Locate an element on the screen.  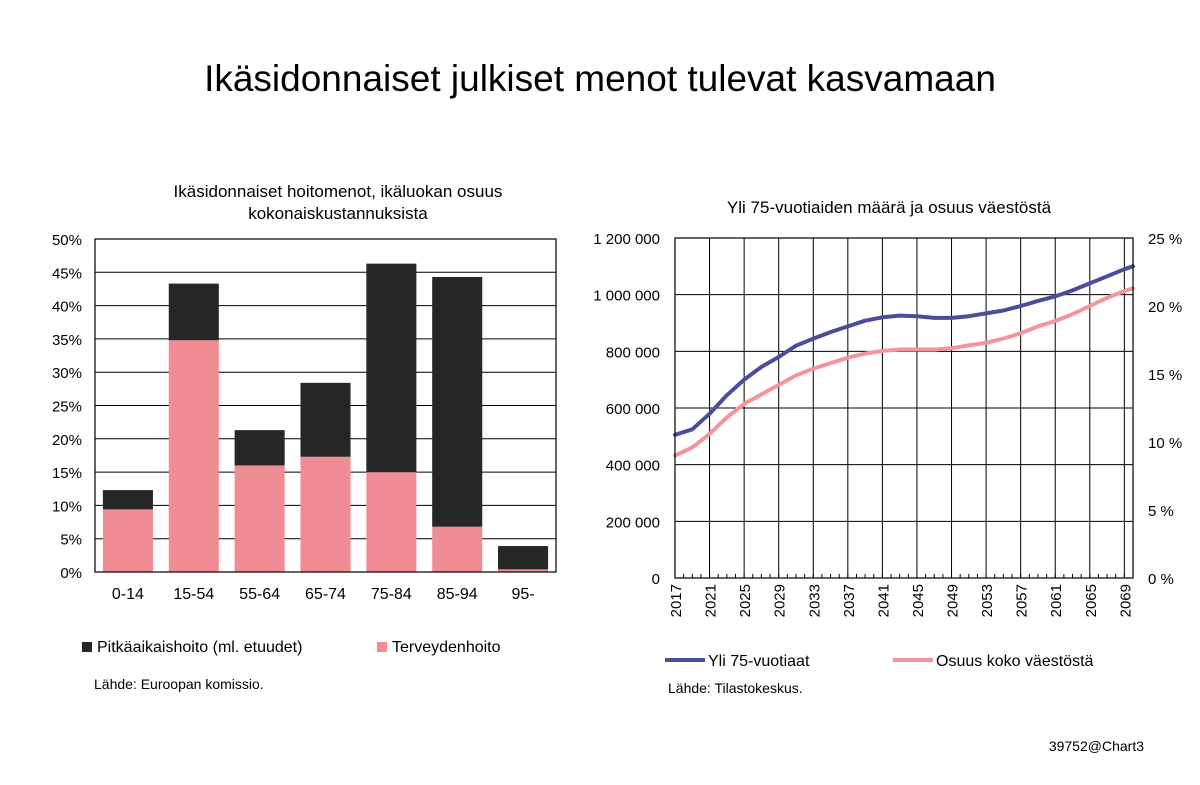
bar-y-tick-label: 50% is located at coordinates (67, 240).